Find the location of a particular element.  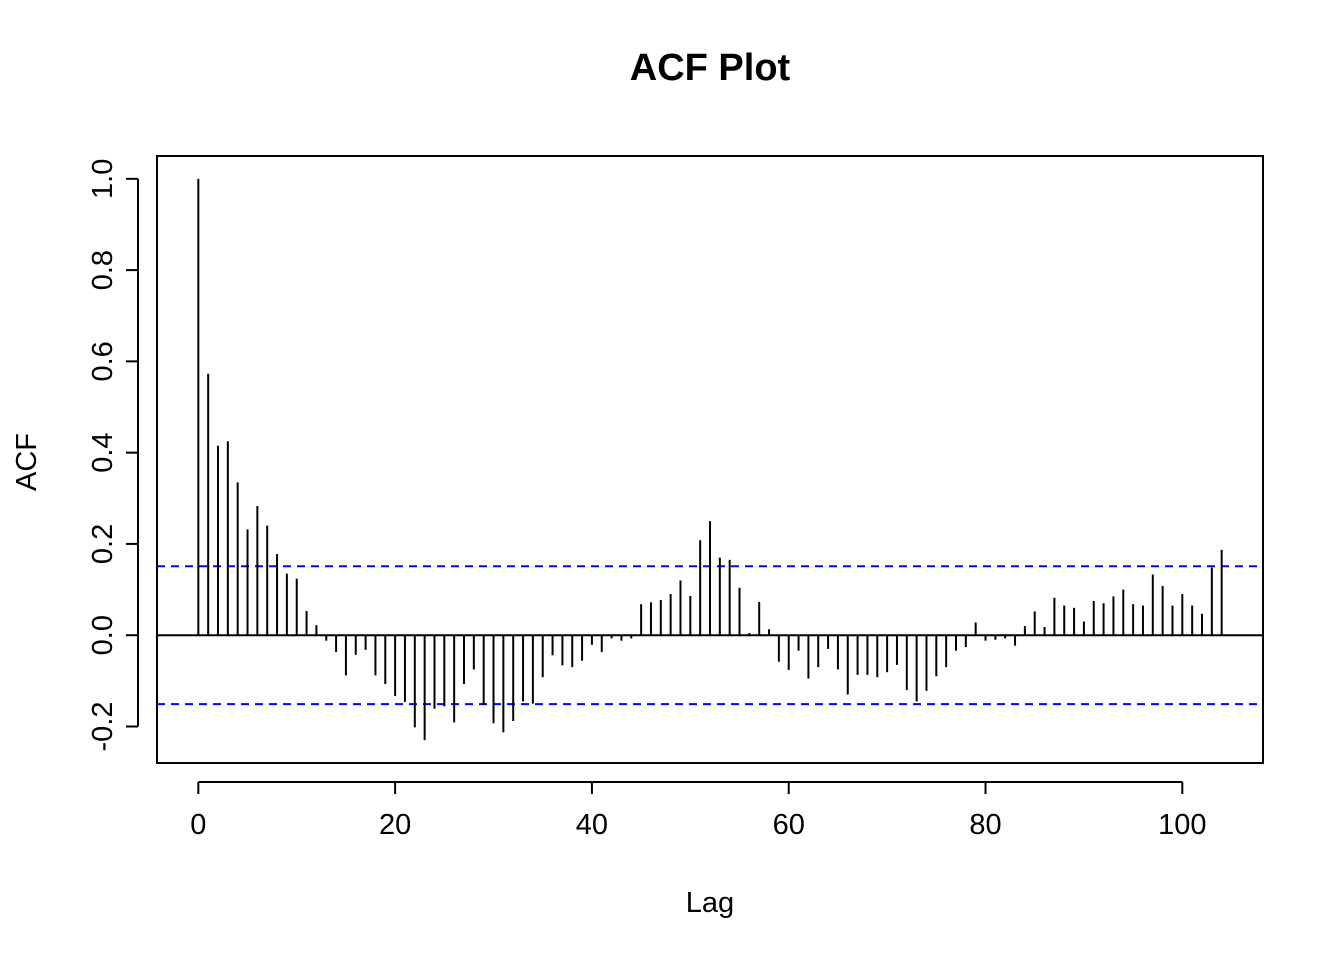

y-tick-label: 0.0 is located at coordinates (103, 635).